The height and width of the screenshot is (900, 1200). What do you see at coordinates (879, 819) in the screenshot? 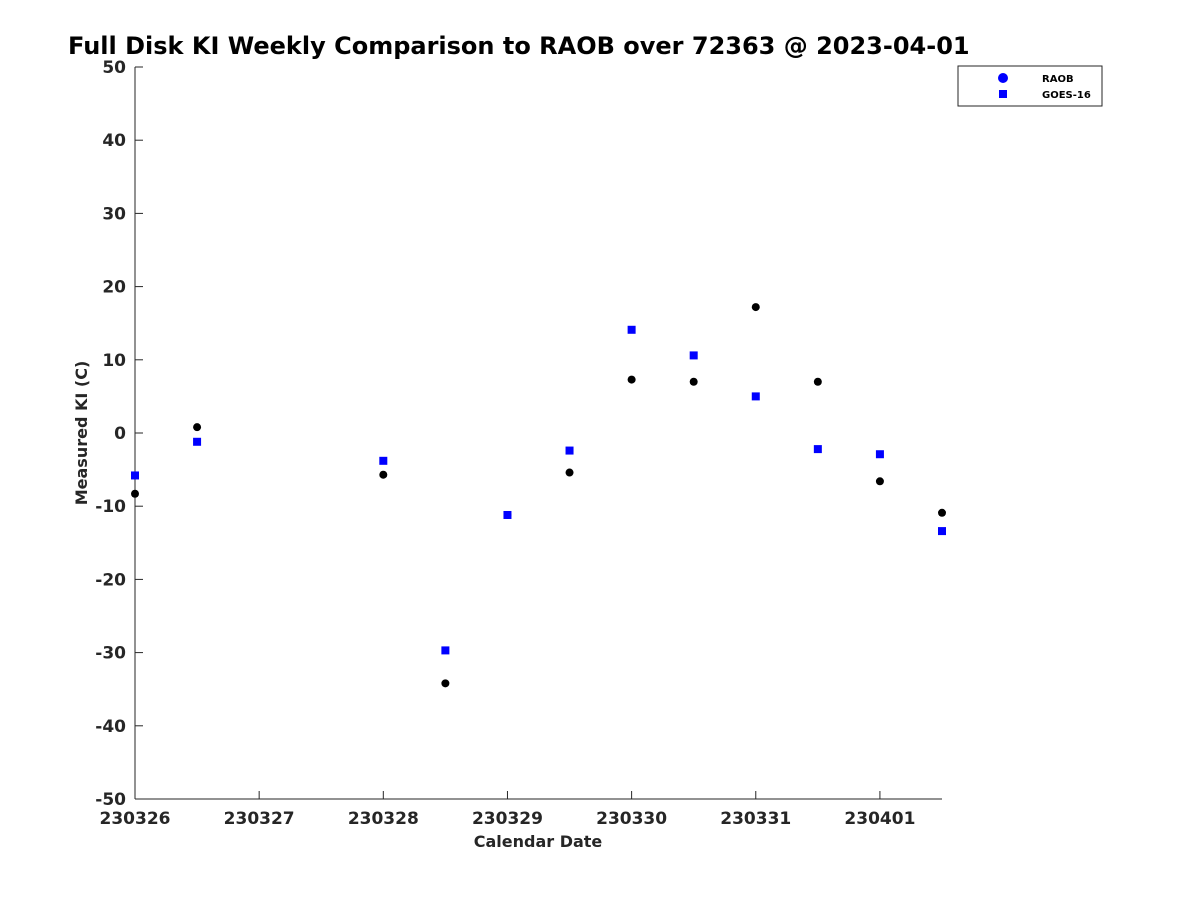
I see `x-tick-label: 230401` at bounding box center [879, 819].